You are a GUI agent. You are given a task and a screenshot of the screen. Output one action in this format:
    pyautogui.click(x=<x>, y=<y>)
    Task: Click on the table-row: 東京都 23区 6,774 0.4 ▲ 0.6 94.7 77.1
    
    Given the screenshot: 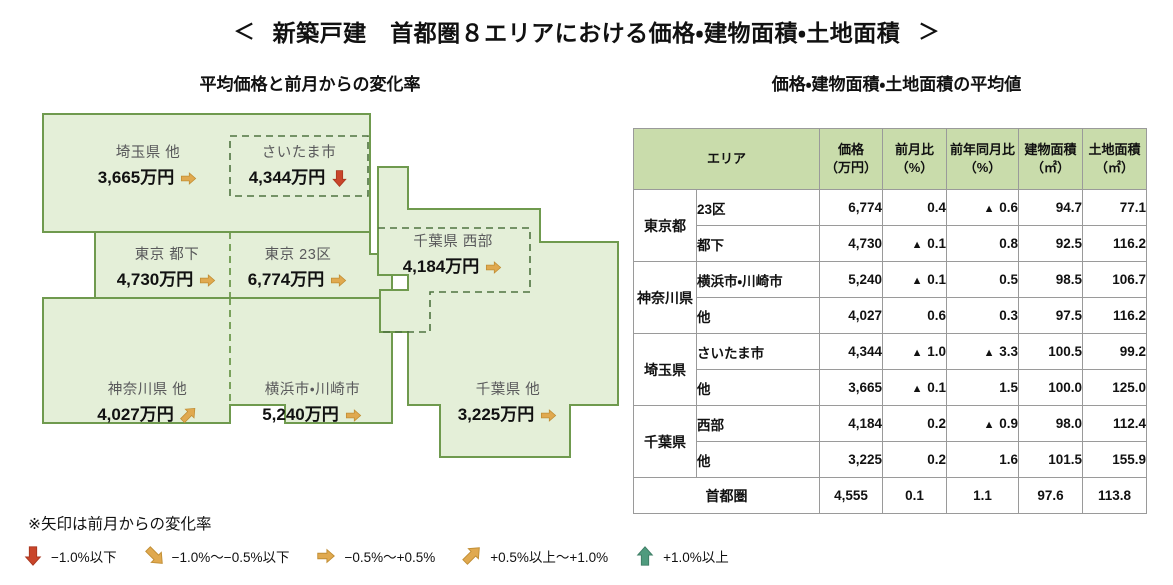 What is the action you would take?
    pyautogui.click(x=890, y=225)
    